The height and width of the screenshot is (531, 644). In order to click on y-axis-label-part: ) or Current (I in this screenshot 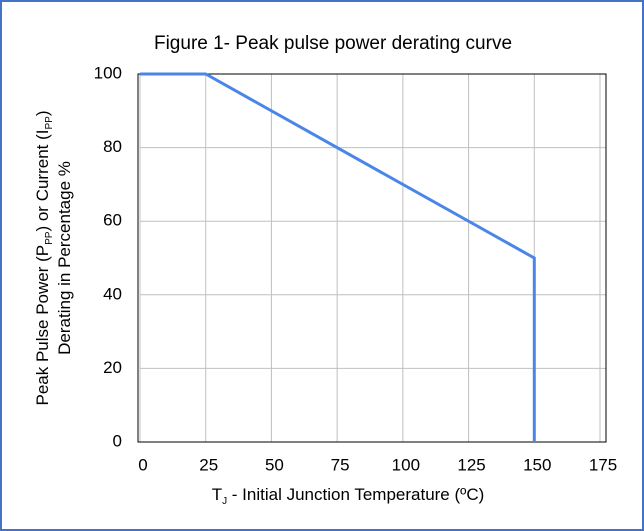, I will do `click(42, 181)`.